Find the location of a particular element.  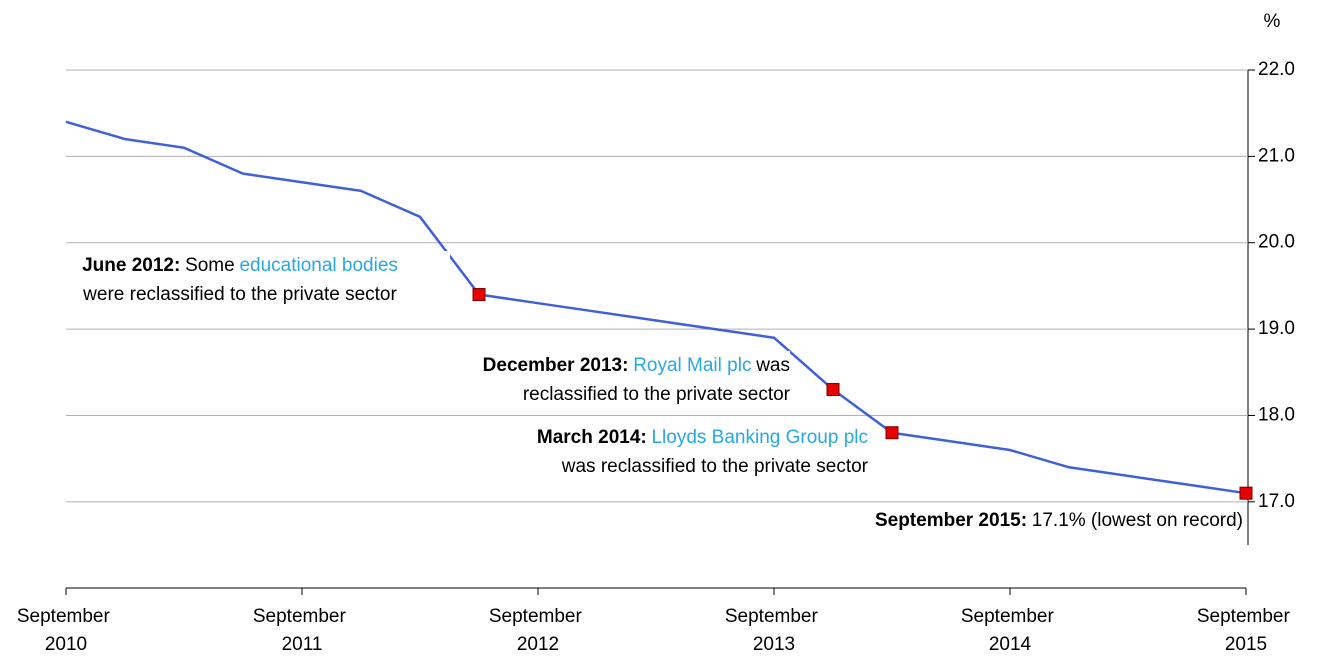

y-tick-label: 18.0 is located at coordinates (1276, 414).